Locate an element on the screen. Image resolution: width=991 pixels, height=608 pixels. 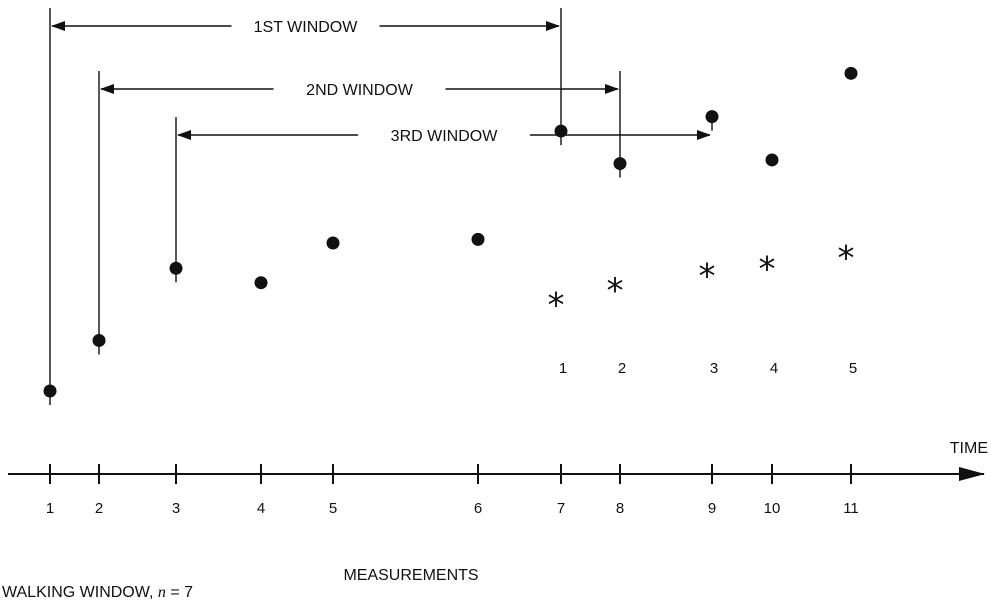
time-axis-tick-label-1: 1 is located at coordinates (50, 508).